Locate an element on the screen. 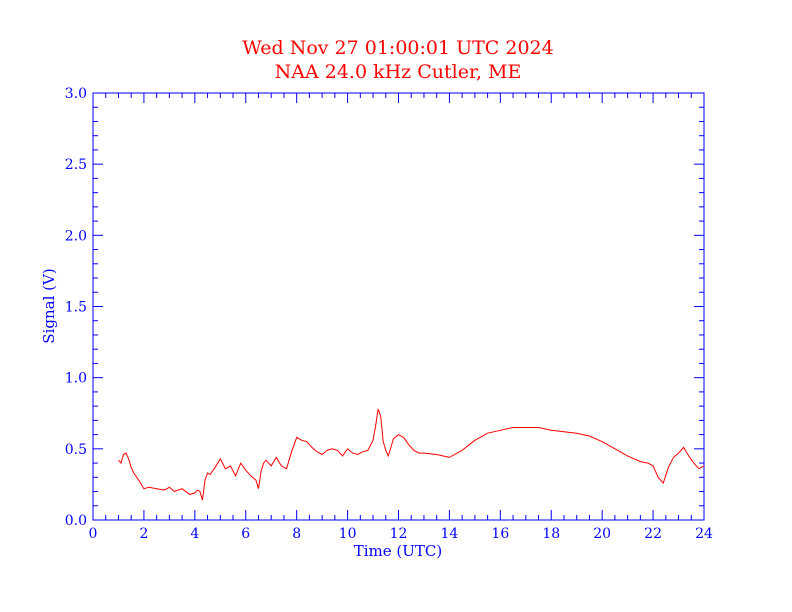 This screenshot has width=792, height=612. x-tick-label: 8 is located at coordinates (296, 534).